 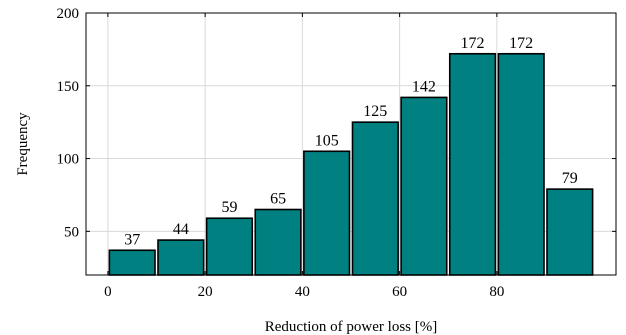 What do you see at coordinates (570, 178) in the screenshot?
I see `bar-value-label: 79` at bounding box center [570, 178].